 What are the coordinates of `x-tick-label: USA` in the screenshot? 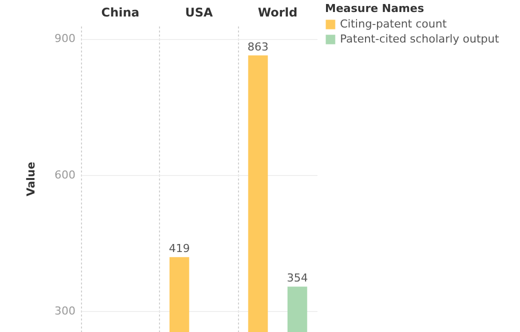 It's located at (199, 13).